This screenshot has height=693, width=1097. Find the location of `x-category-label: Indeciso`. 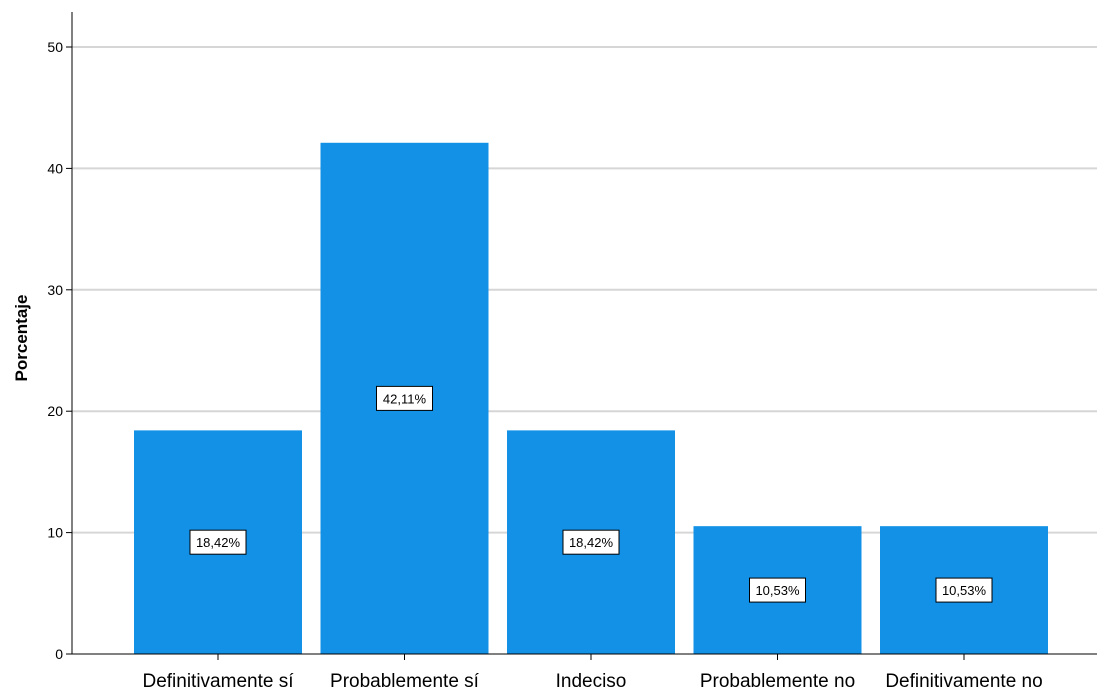

x-category-label: Indeciso is located at coordinates (591, 681).